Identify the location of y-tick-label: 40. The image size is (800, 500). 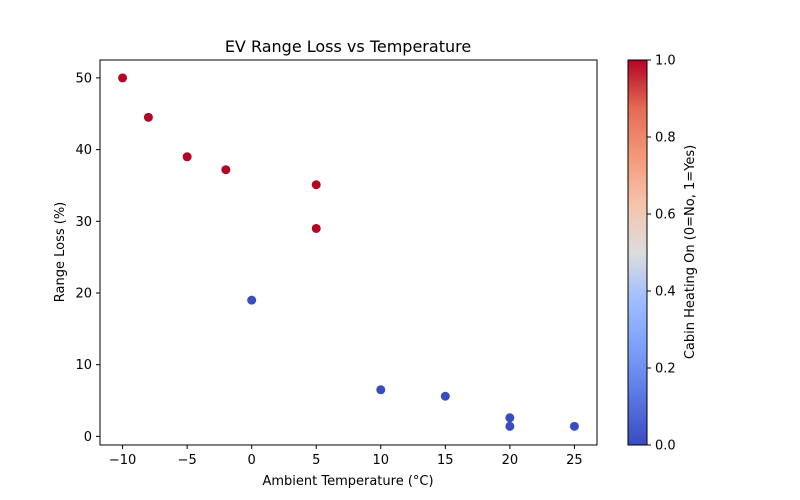
(83, 150).